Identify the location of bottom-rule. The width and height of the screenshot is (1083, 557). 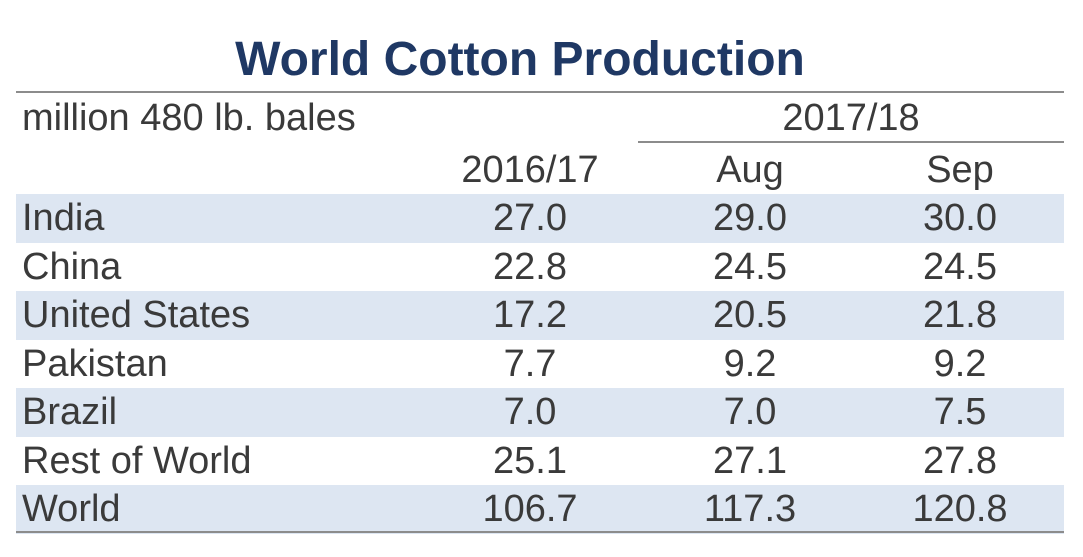
(540, 532).